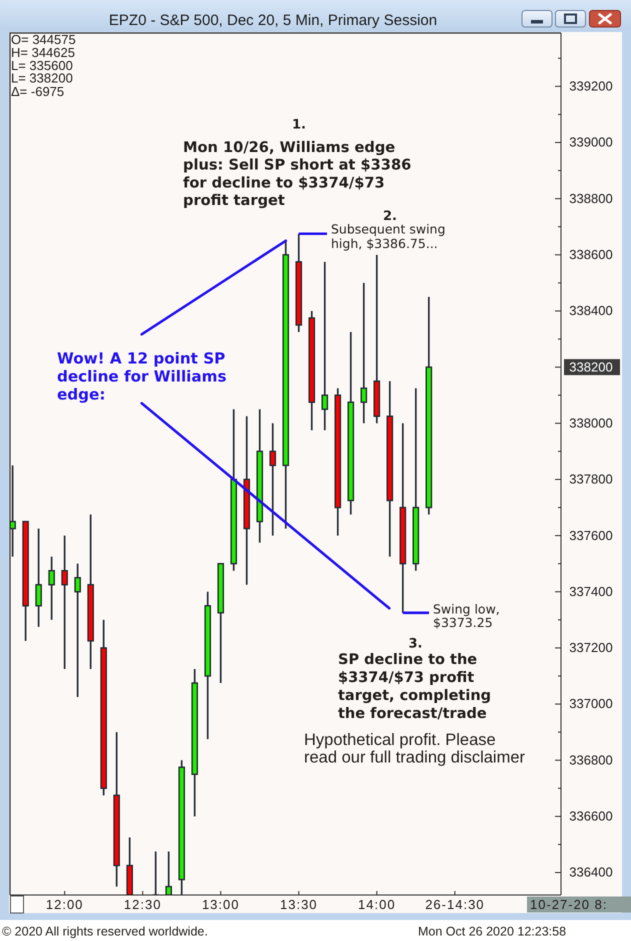 The image size is (631, 941). Describe the element at coordinates (455, 904) in the screenshot. I see `x-tick-label: 26-14:30` at that location.